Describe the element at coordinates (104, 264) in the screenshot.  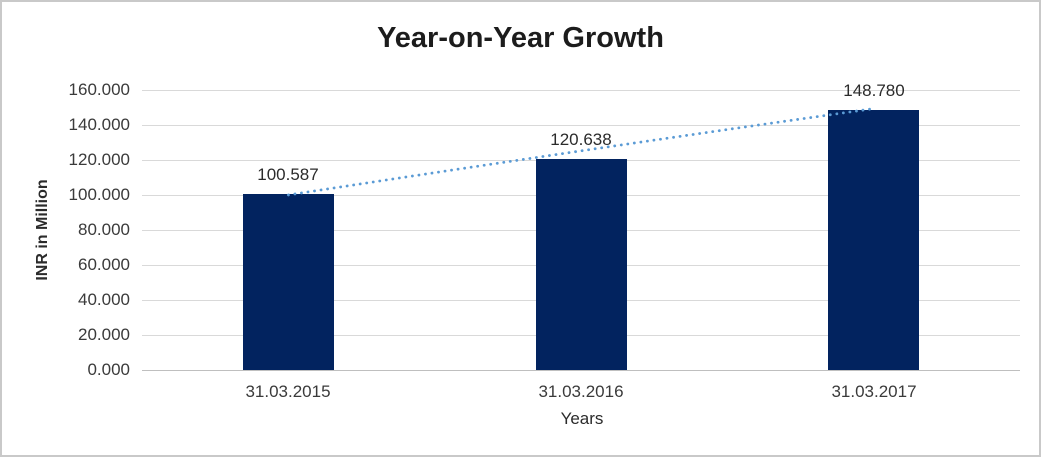
I see `y-tick-label: 60.000` at that location.